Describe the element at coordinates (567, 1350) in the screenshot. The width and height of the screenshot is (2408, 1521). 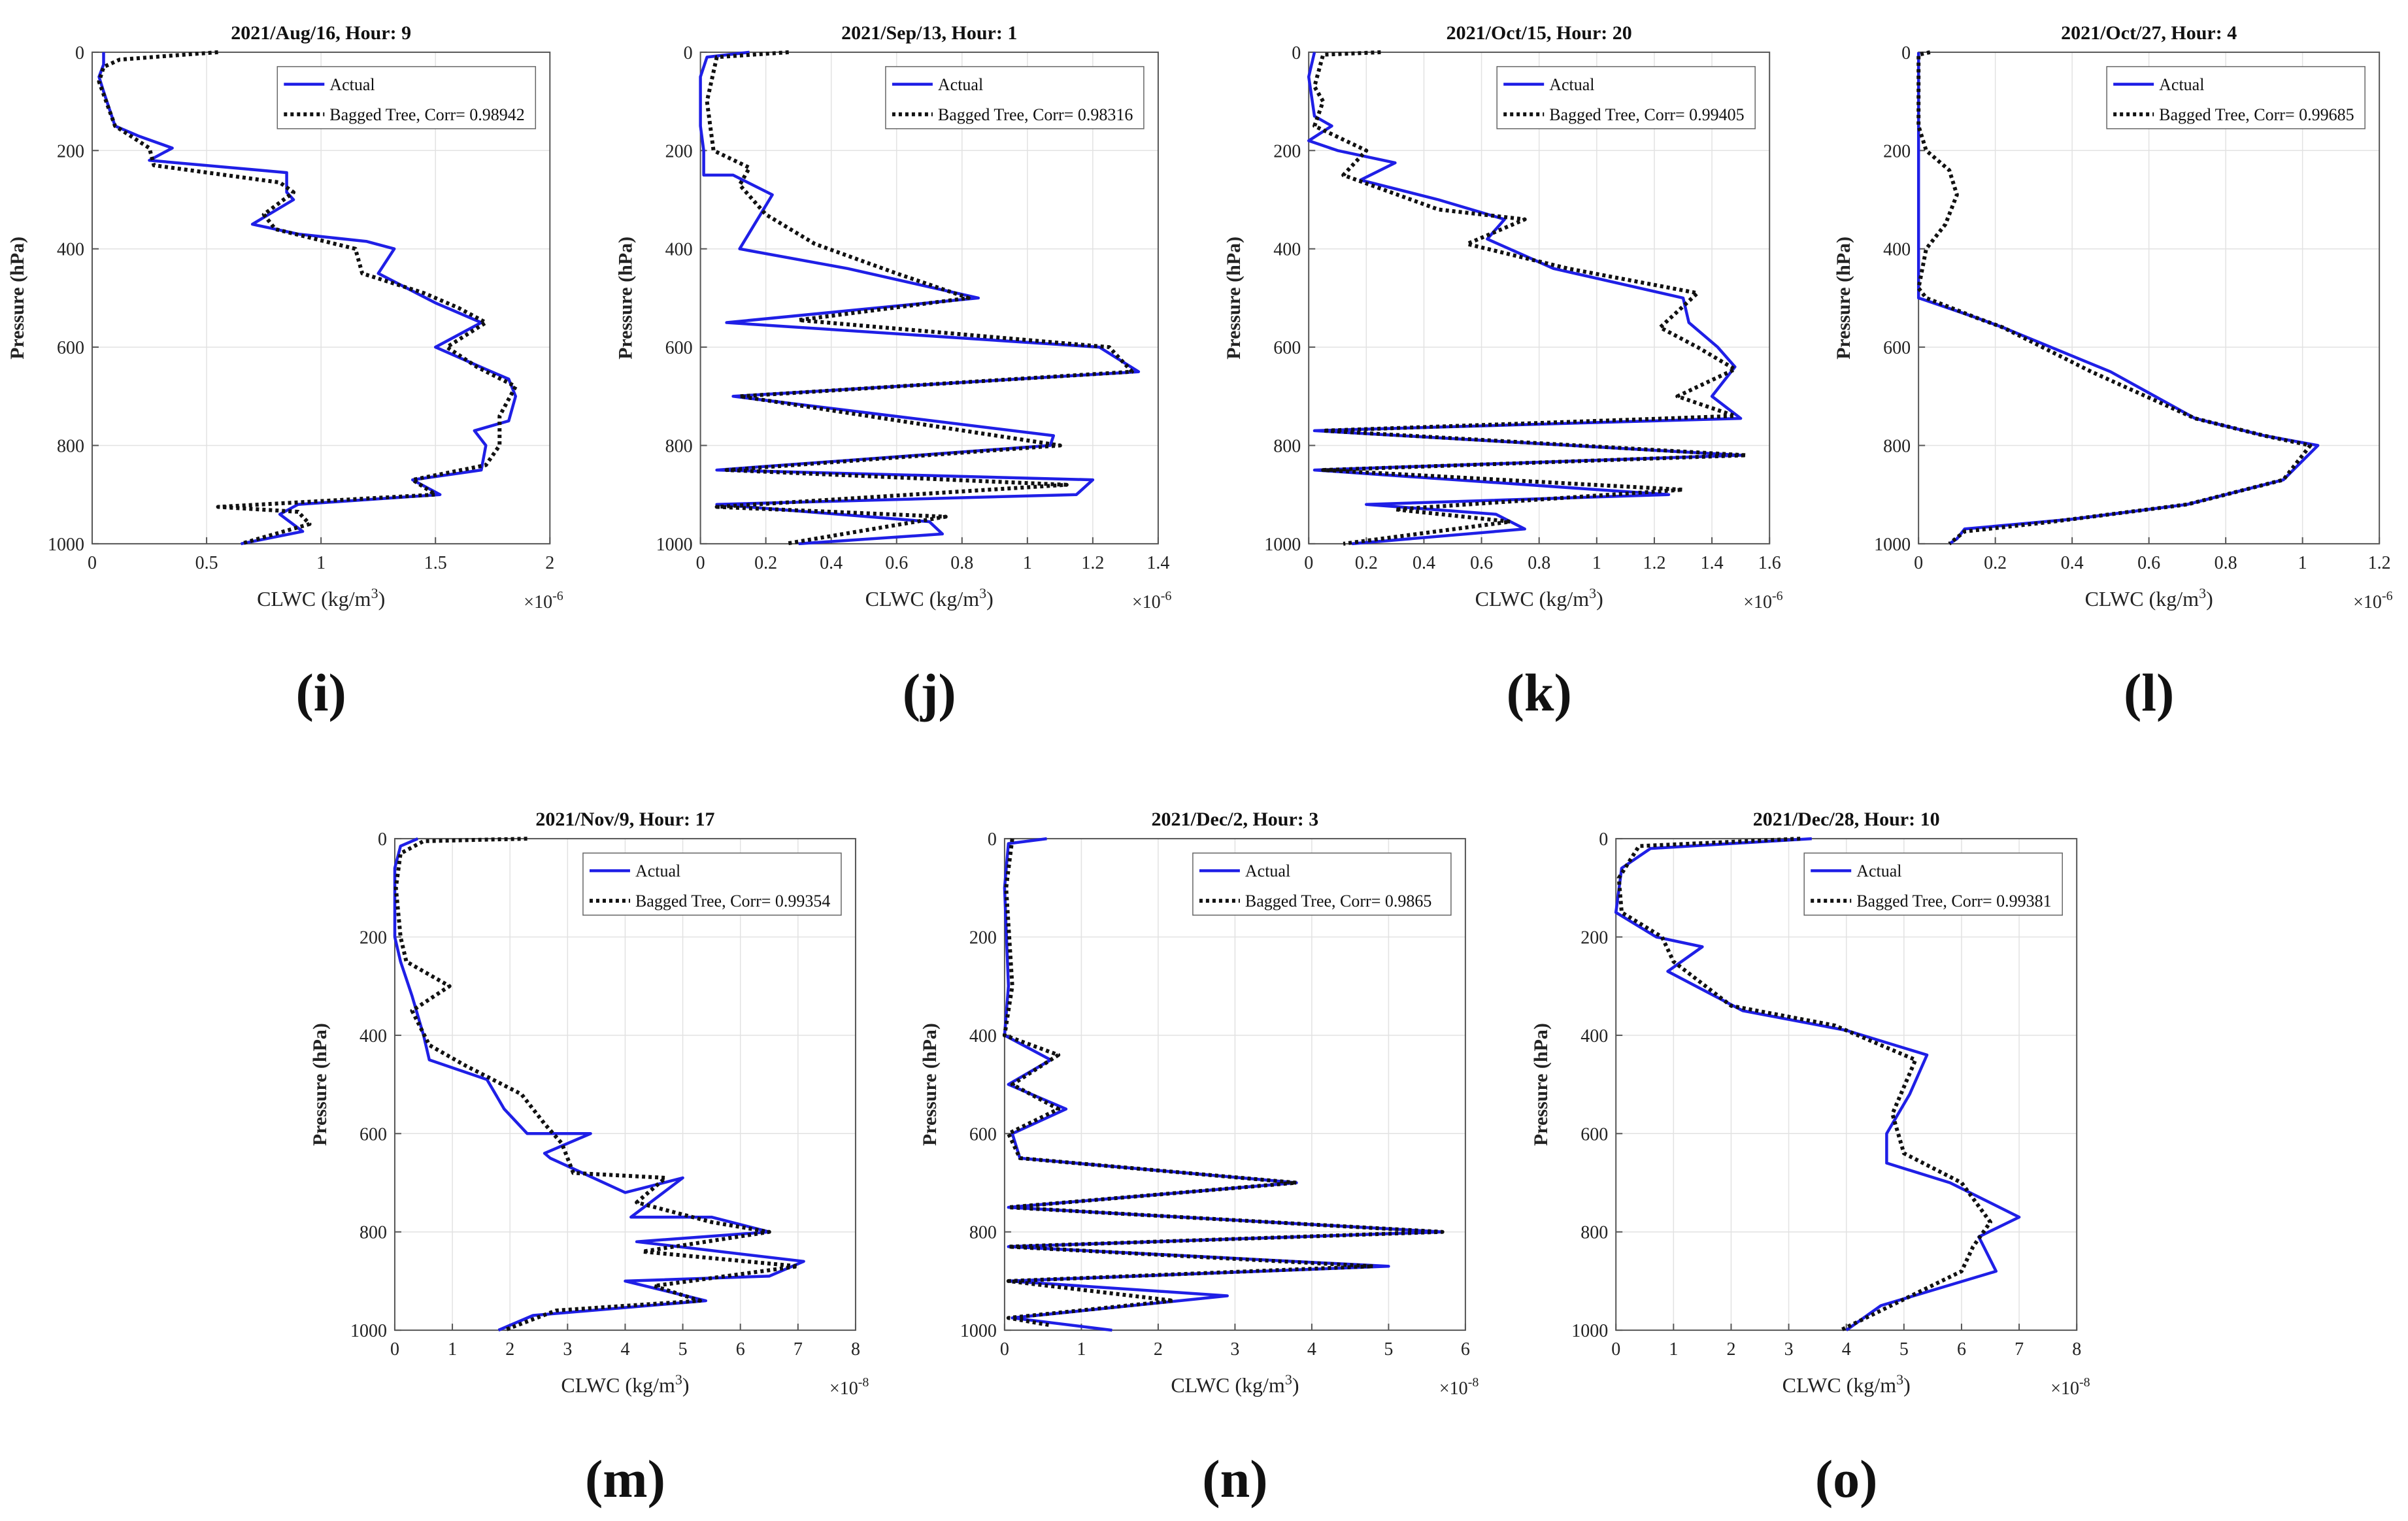
I see `x-tick-label: 3` at that location.